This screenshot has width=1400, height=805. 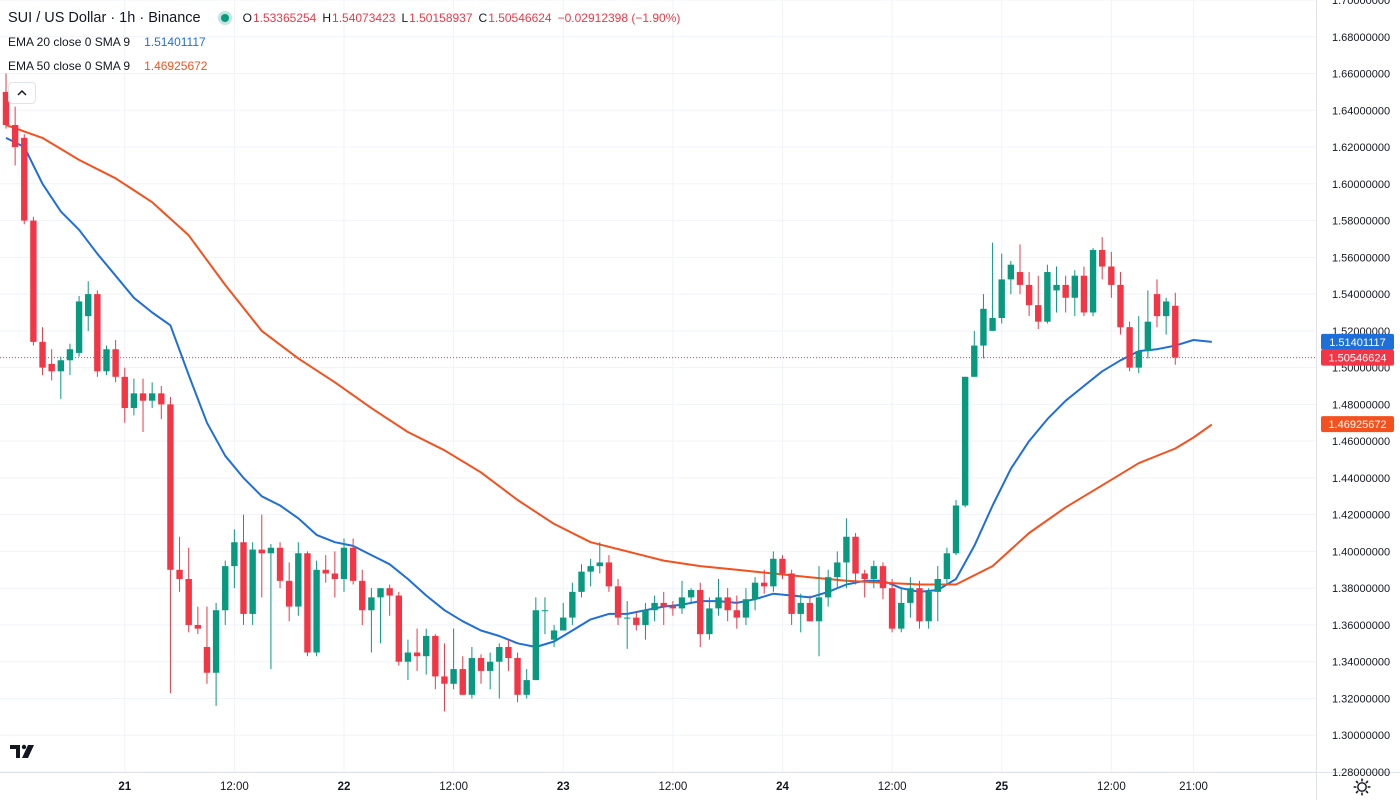 What do you see at coordinates (24, 751) in the screenshot?
I see `tradingview-logo-icon` at bounding box center [24, 751].